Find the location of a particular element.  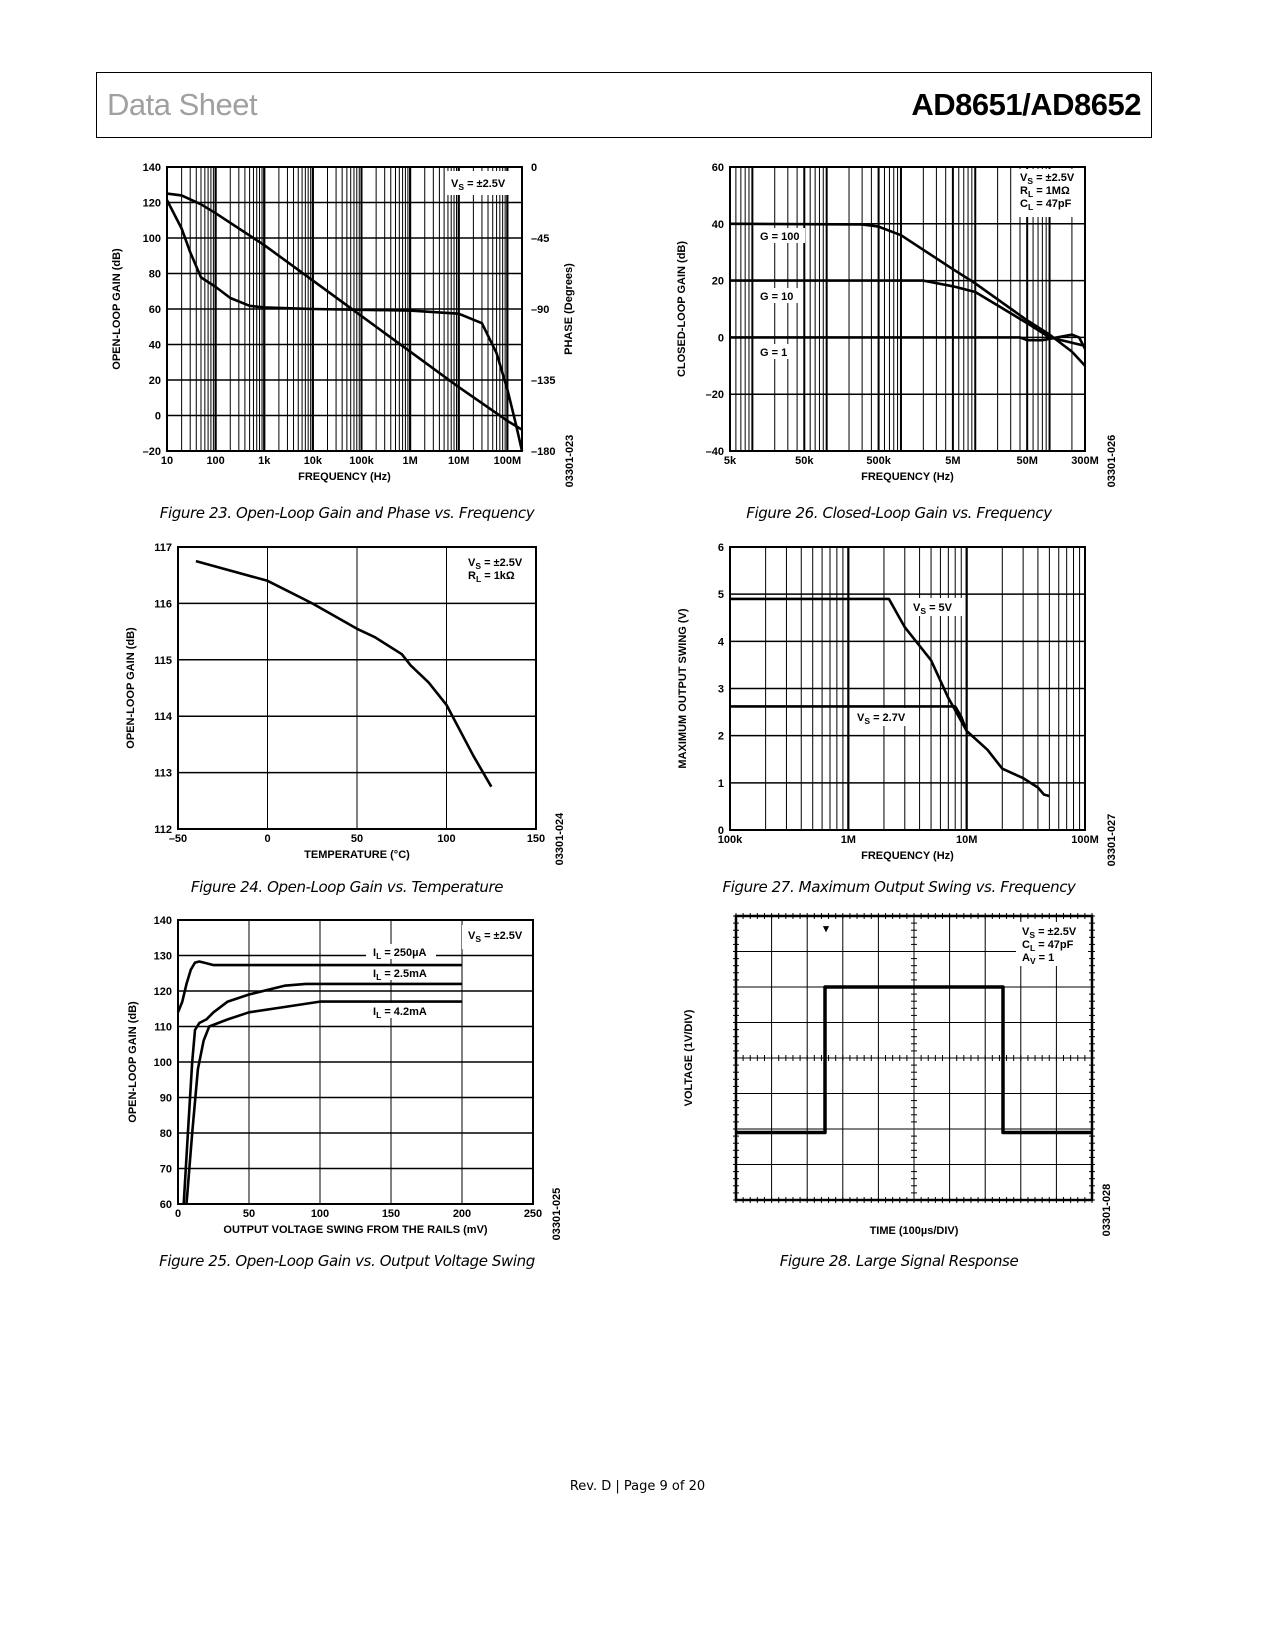

y-tick-label: 115 is located at coordinates (163, 661).